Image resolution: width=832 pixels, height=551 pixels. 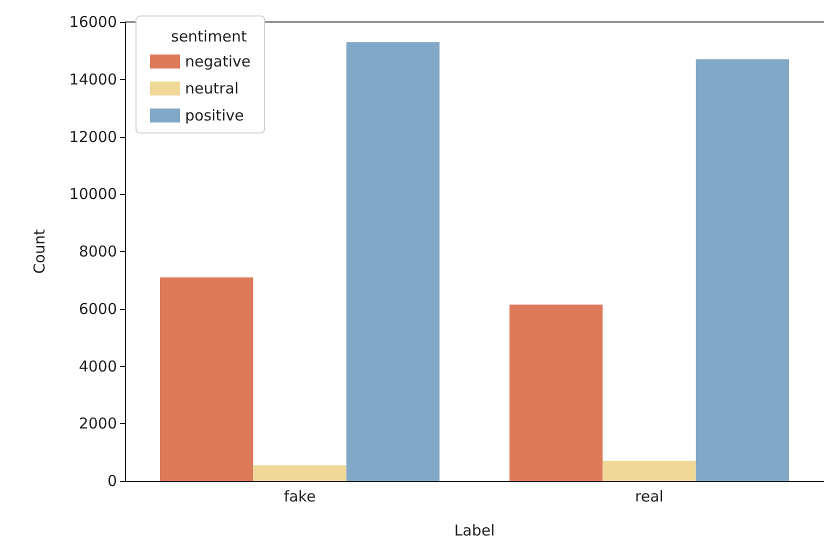 I want to click on x-tick-label: real, so click(x=649, y=497).